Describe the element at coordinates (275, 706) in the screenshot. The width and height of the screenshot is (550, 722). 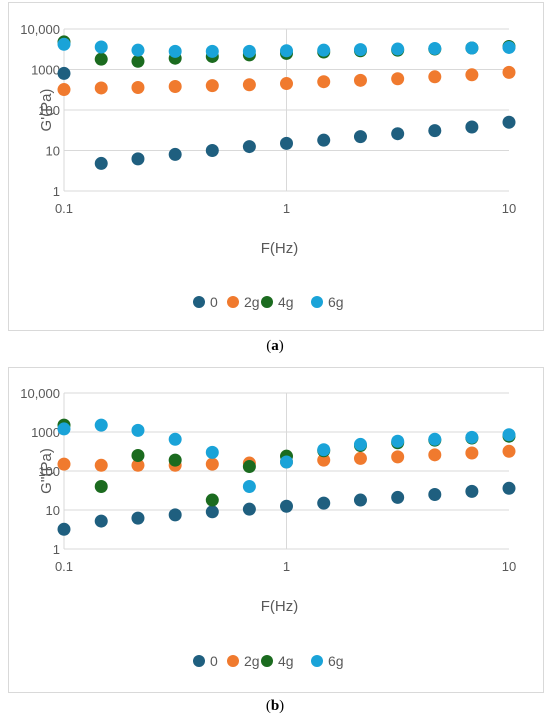
I see `caption-b: (b)` at that location.